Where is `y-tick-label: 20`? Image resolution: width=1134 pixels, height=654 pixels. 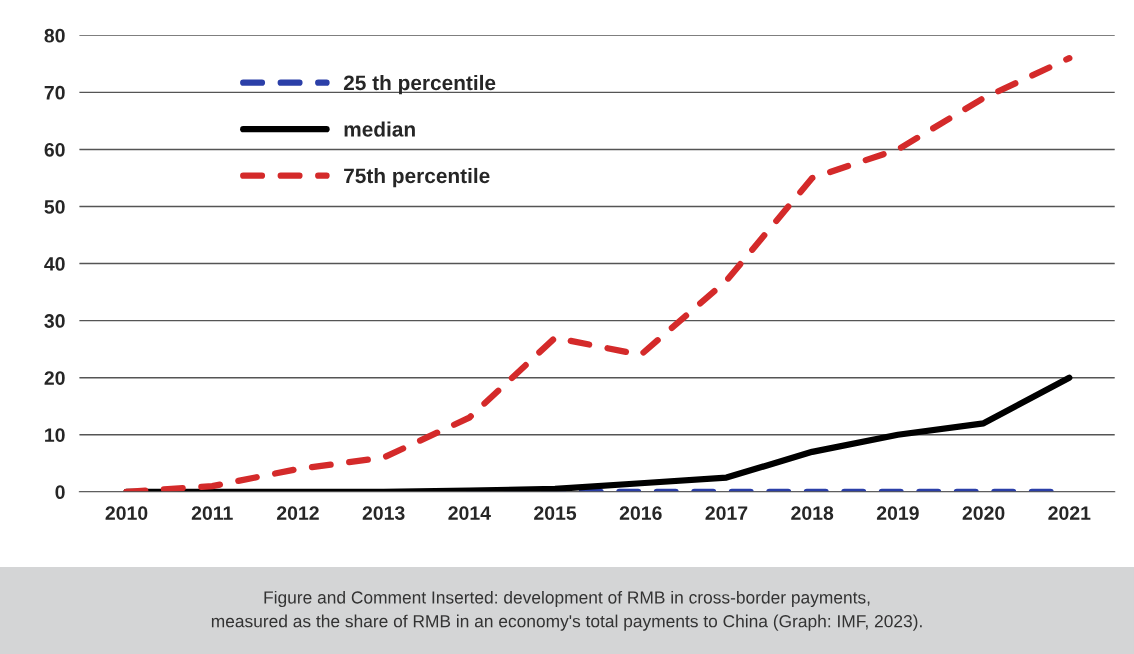 y-tick-label: 20 is located at coordinates (54, 378).